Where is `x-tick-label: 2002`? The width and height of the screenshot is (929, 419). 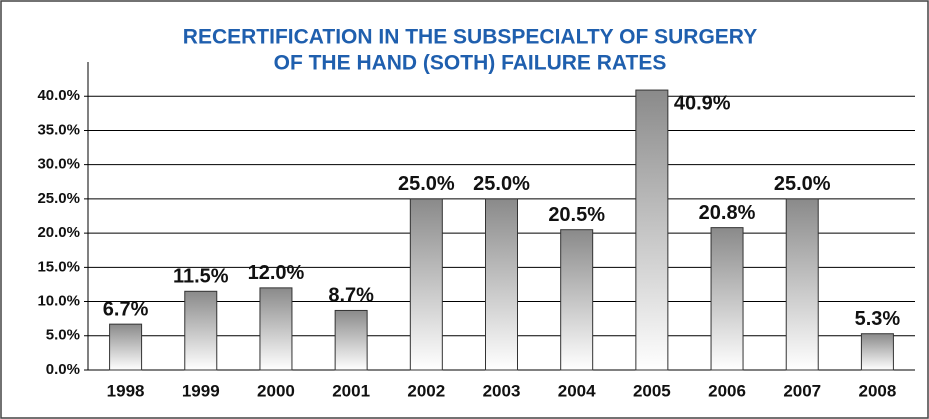
x-tick-label: 2002 is located at coordinates (426, 390).